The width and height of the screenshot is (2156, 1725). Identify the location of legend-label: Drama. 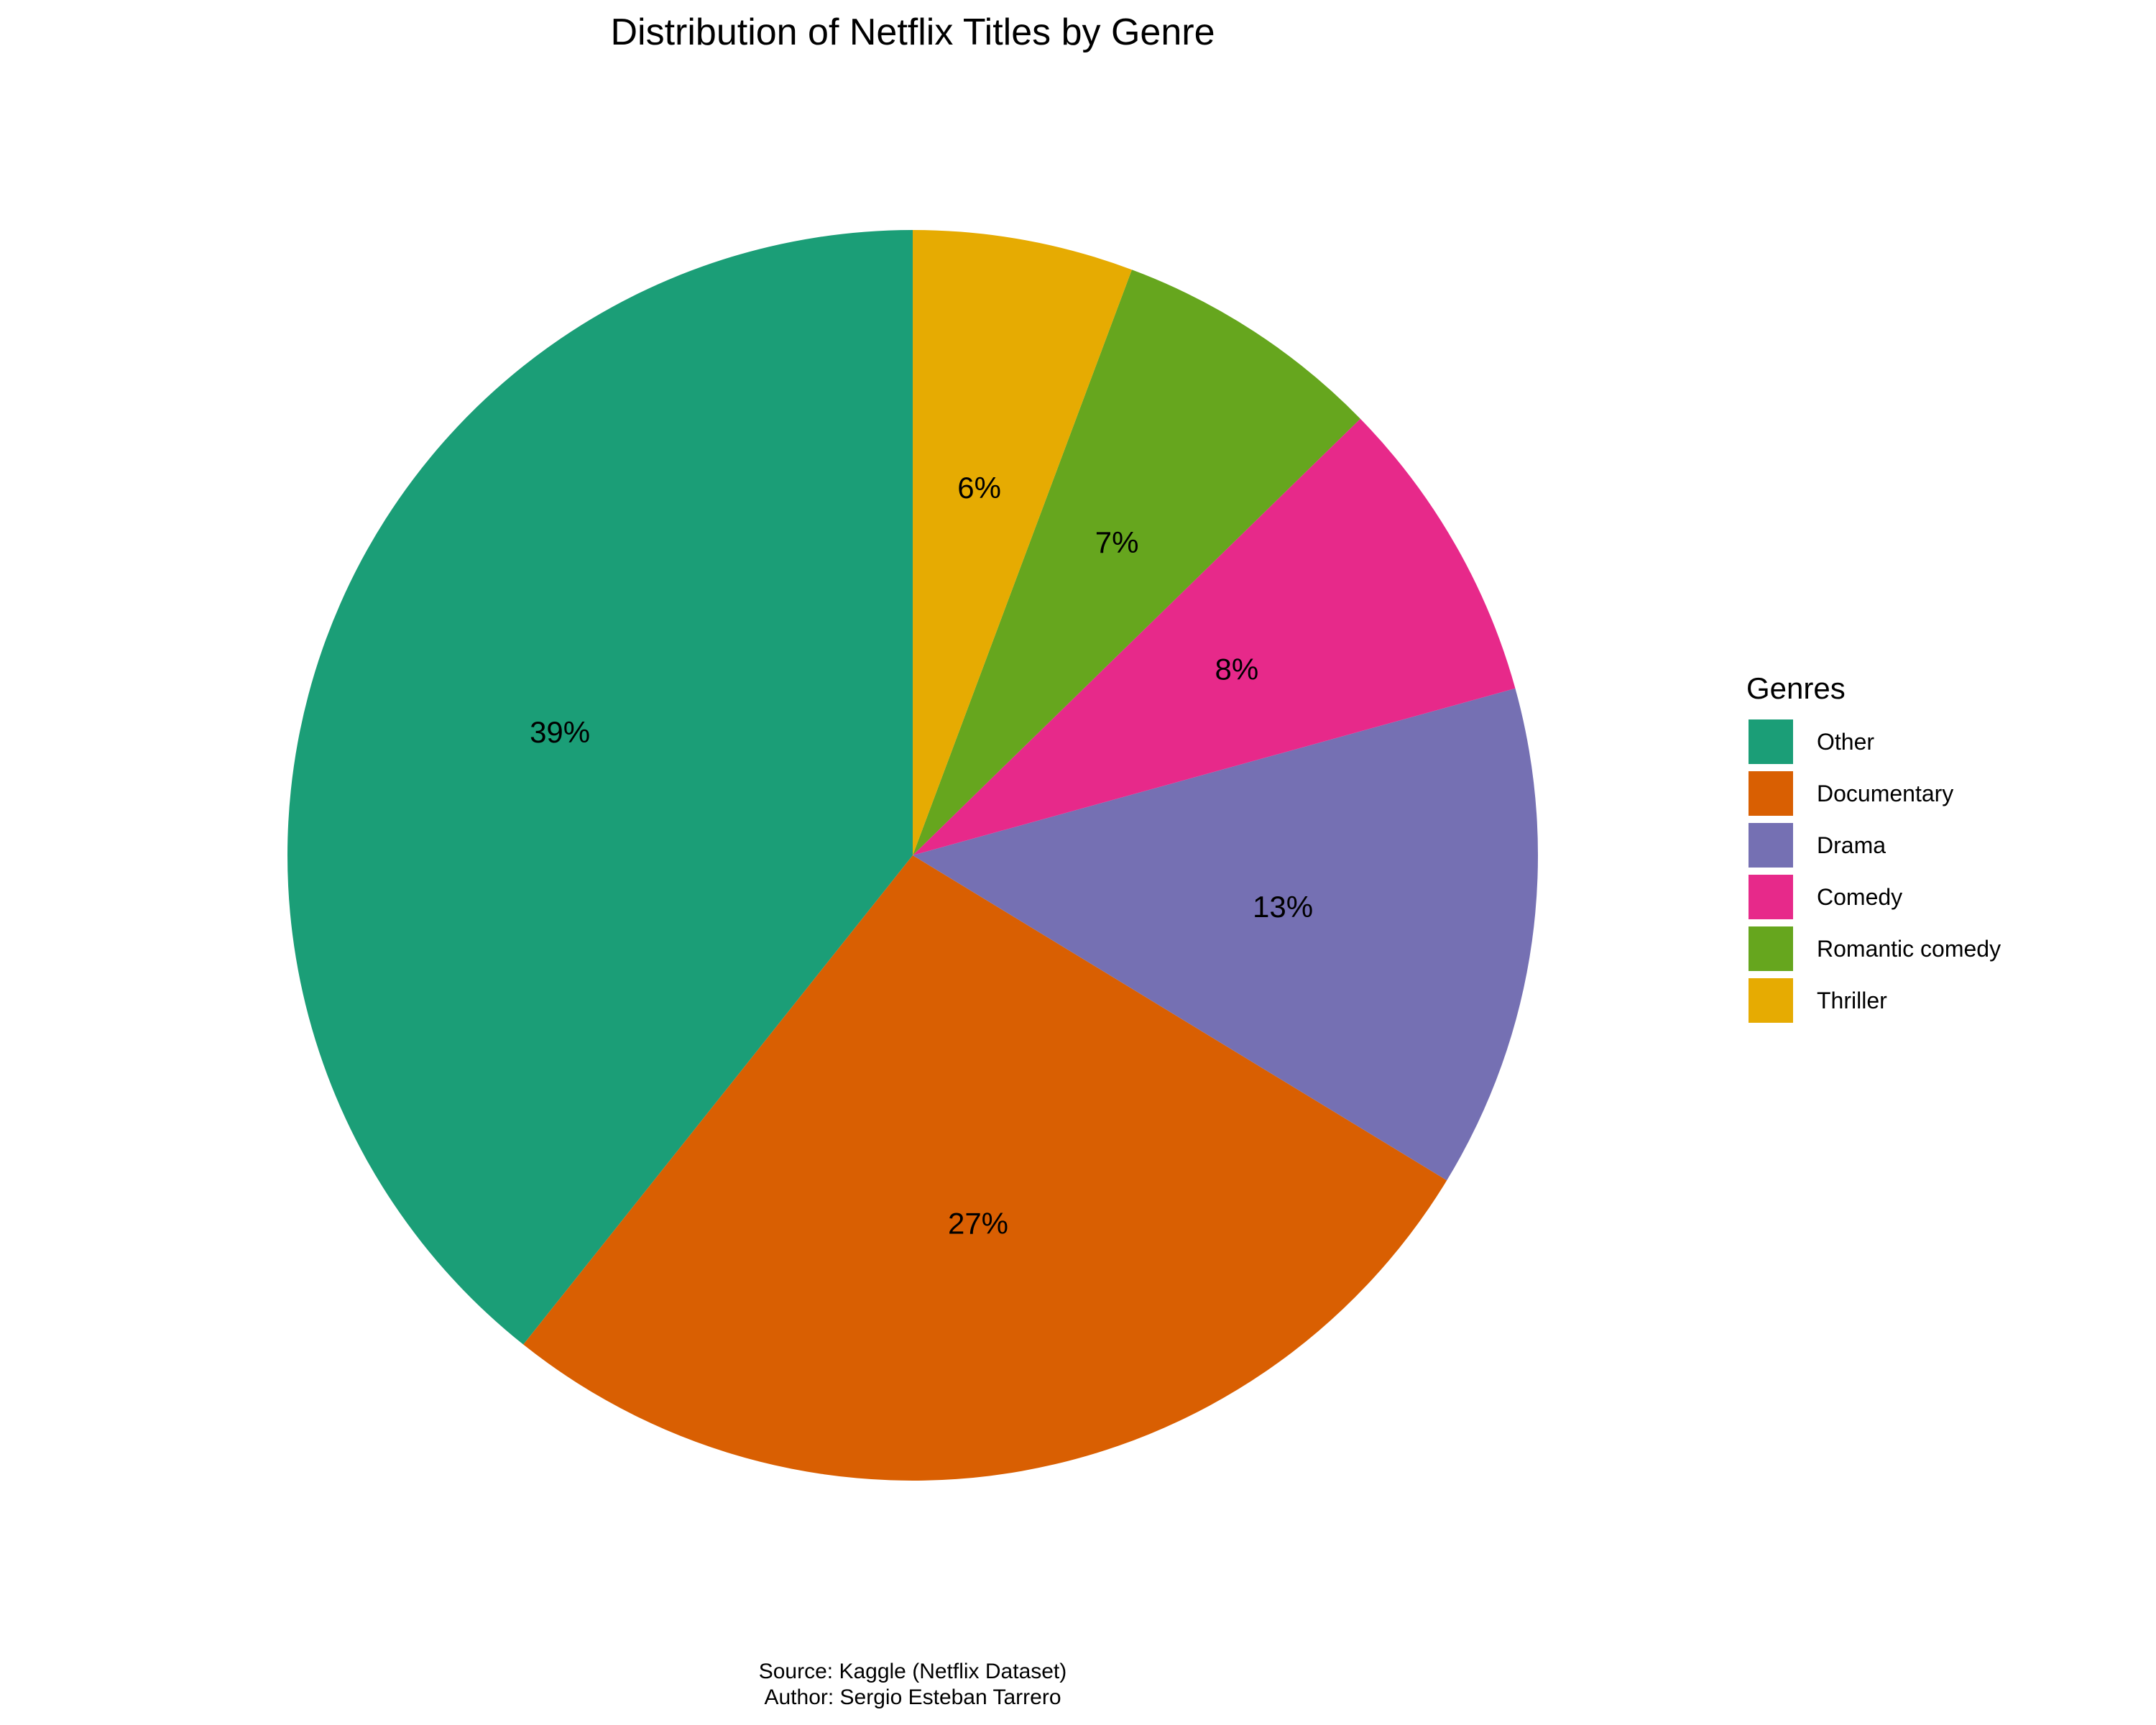
(1851, 845).